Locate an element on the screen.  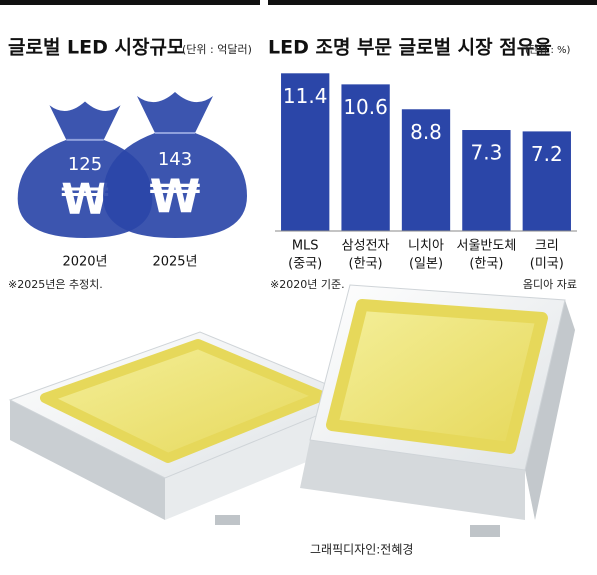
money-bag is located at coordinates (175, 165).